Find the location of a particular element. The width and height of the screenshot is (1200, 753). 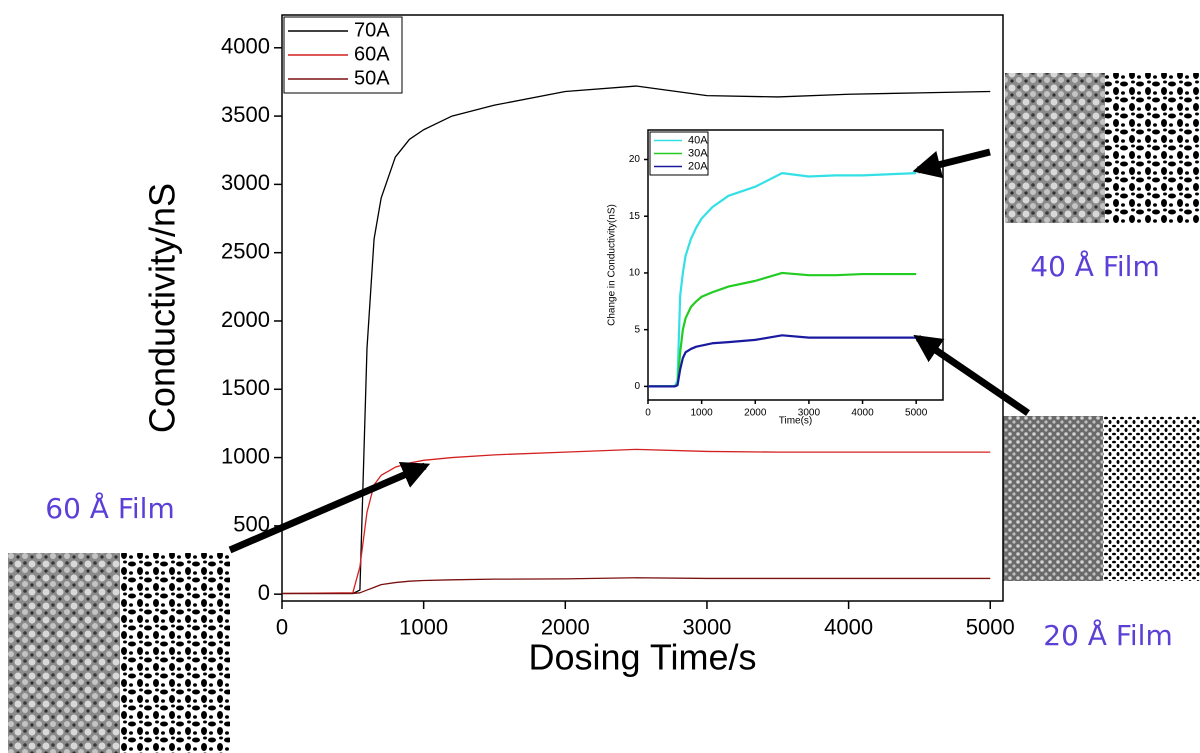

y-tick-label: 5 is located at coordinates (637, 329).